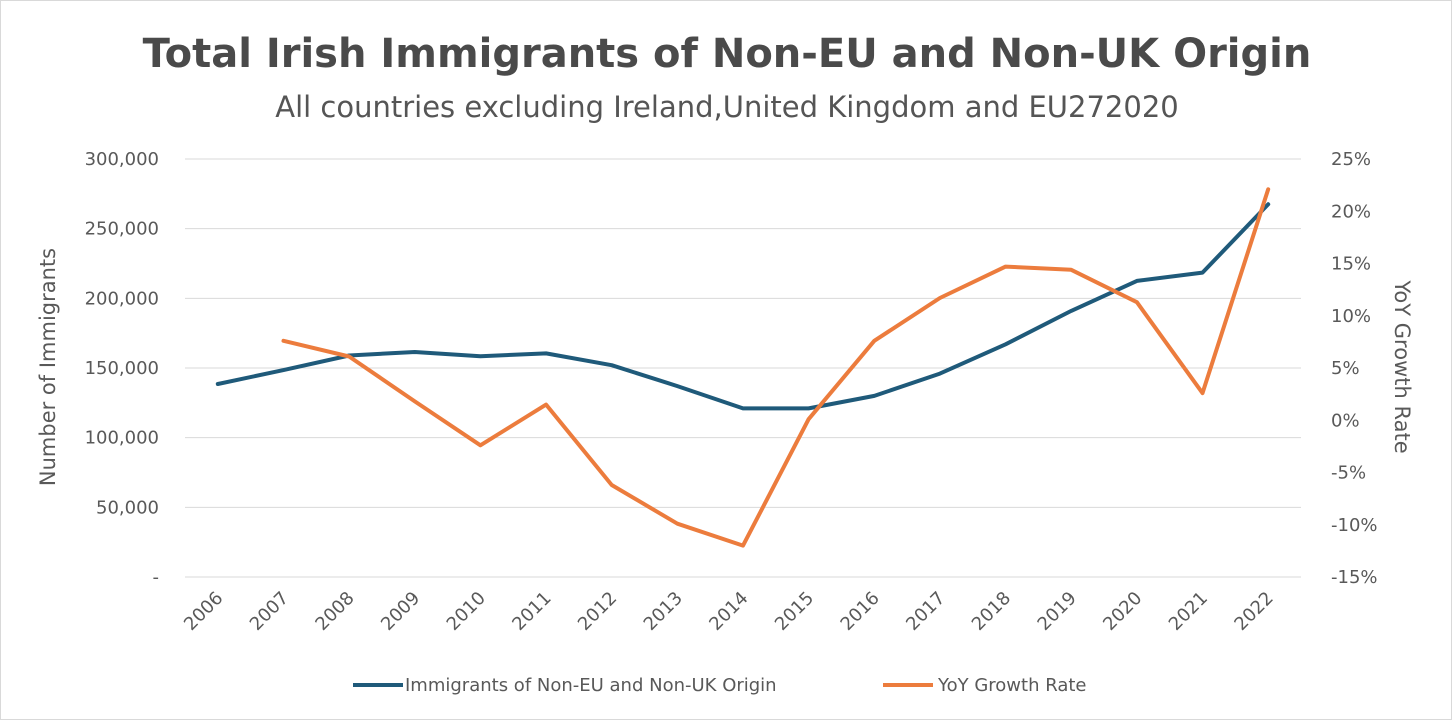 The image size is (1452, 721). Describe the element at coordinates (122, 298) in the screenshot. I see `left-tick-label: 200,000` at that location.